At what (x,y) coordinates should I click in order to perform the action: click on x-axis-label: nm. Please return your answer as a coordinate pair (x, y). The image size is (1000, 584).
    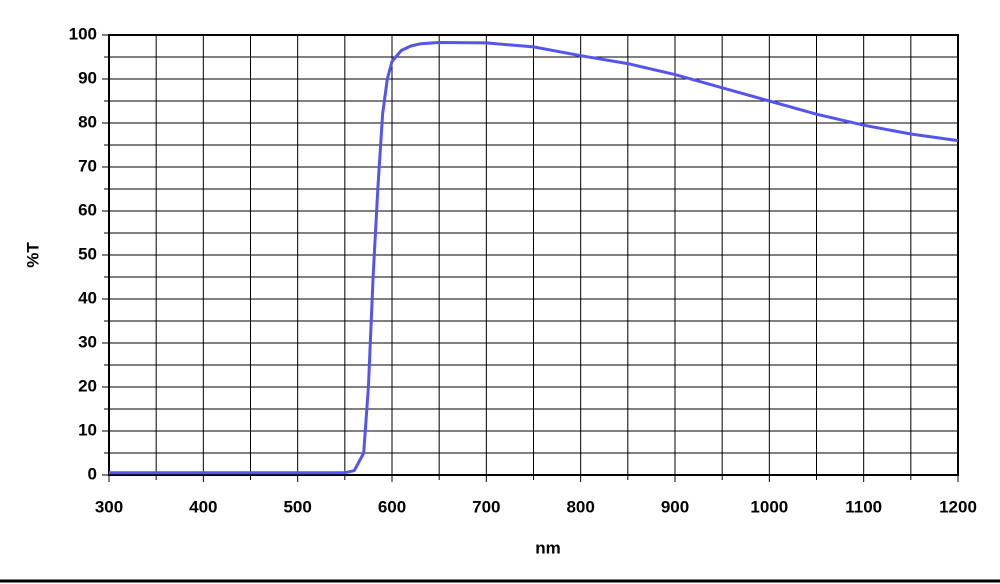
    Looking at the image, I should click on (548, 547).